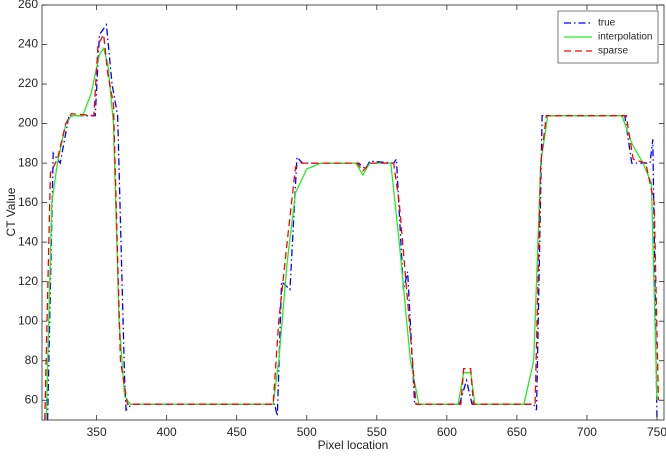 The image size is (666, 459). I want to click on x-tick-label: 600, so click(447, 432).